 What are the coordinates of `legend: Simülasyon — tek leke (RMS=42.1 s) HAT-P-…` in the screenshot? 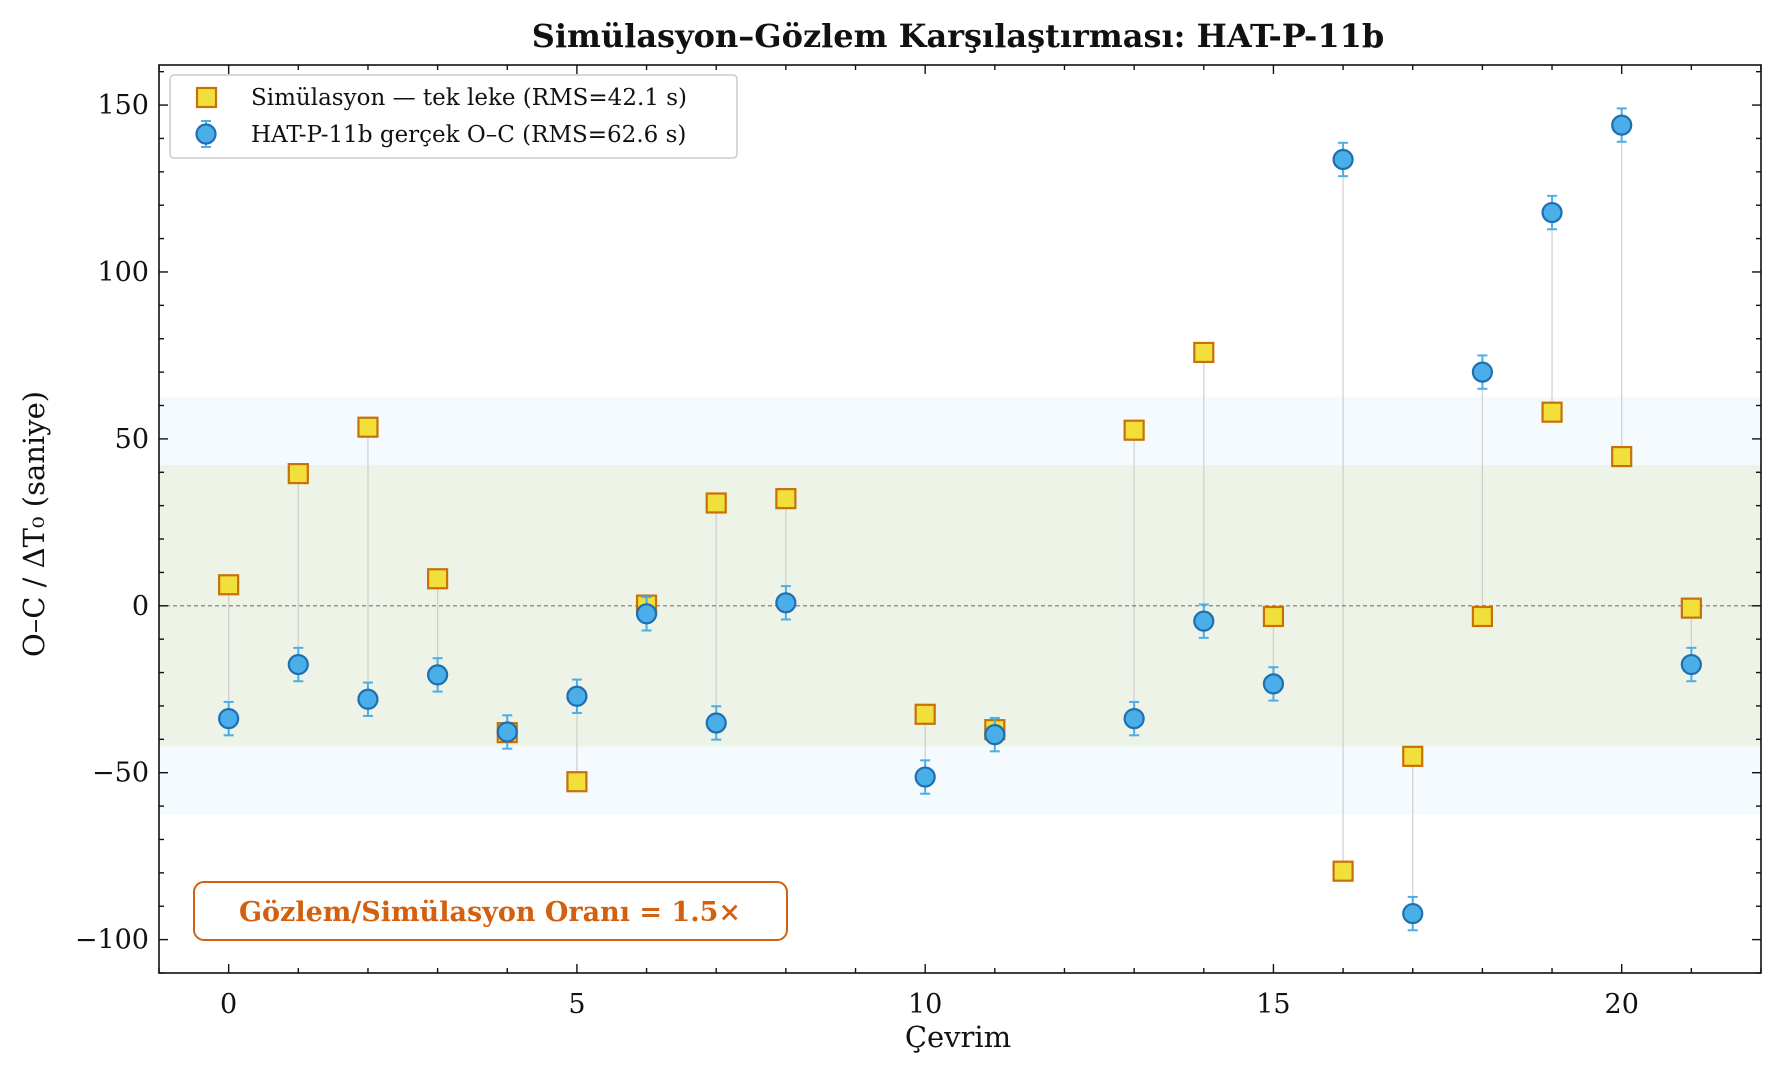 It's located at (453, 116).